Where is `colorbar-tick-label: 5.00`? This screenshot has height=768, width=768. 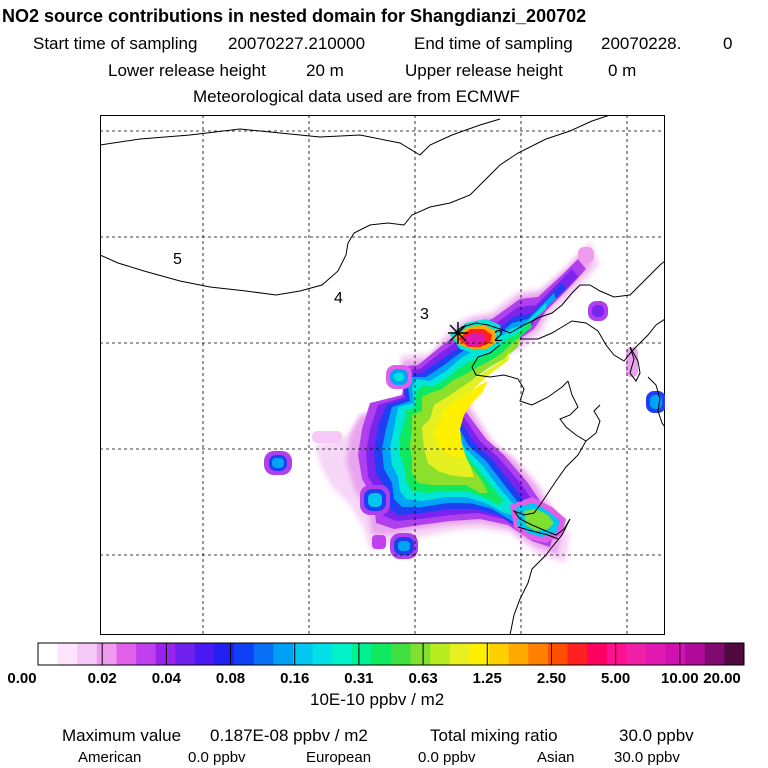 colorbar-tick-label: 5.00 is located at coordinates (616, 678).